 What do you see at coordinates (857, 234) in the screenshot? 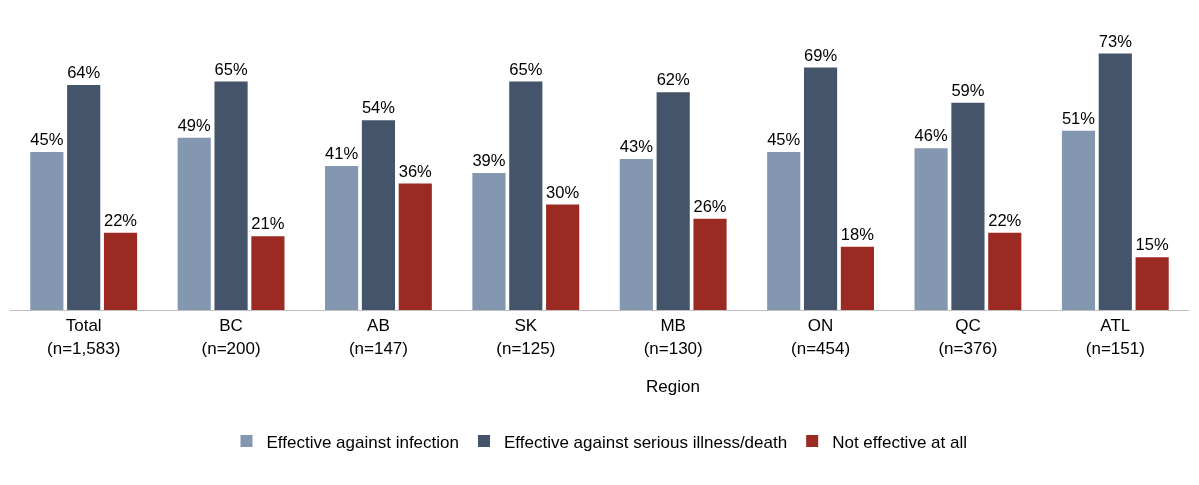
I see `data-label: 18%` at bounding box center [857, 234].